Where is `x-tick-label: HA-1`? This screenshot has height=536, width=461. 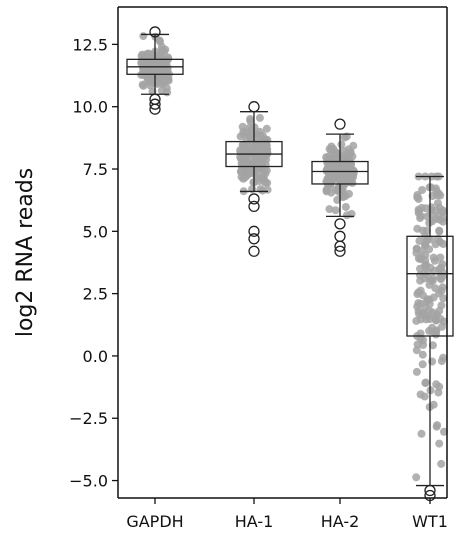 x-tick-label: HA-1 is located at coordinates (254, 521).